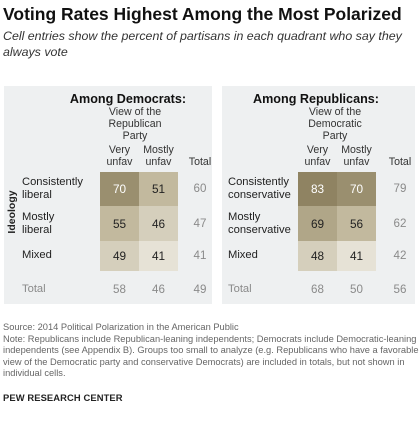 The image size is (420, 423). Describe the element at coordinates (38, 216) in the screenshot. I see `dem-row-label-2-line-1: Mostly` at that location.